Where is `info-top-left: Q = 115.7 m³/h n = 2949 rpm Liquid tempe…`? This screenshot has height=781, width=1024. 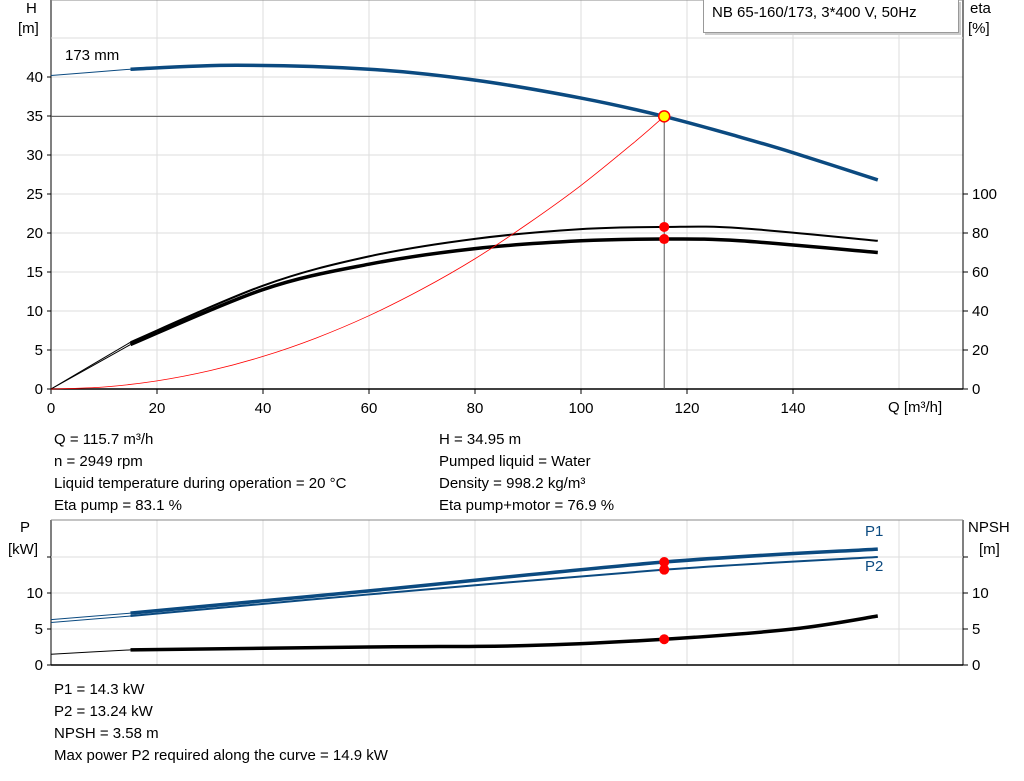
info-top-left: Q = 115.7 m³/h n = 2949 rpm Liquid tempe… is located at coordinates (200, 473).